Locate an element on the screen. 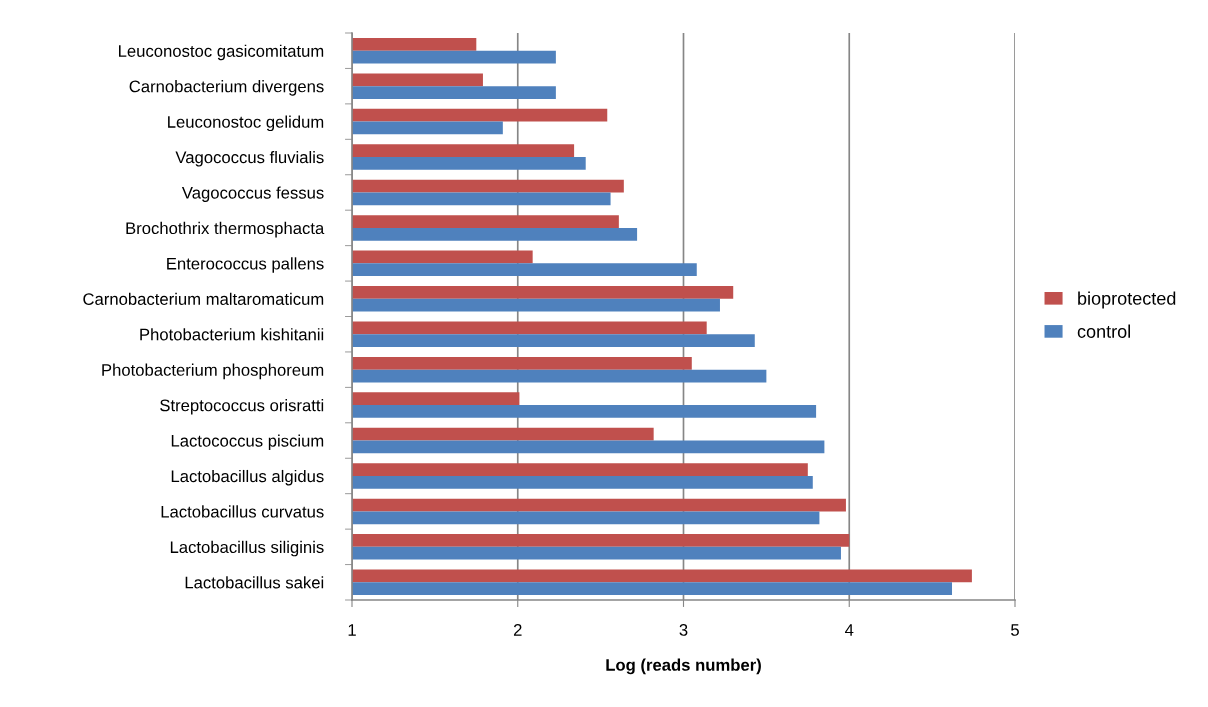 This screenshot has width=1208, height=707. x-tick-label: 1 is located at coordinates (352, 630).